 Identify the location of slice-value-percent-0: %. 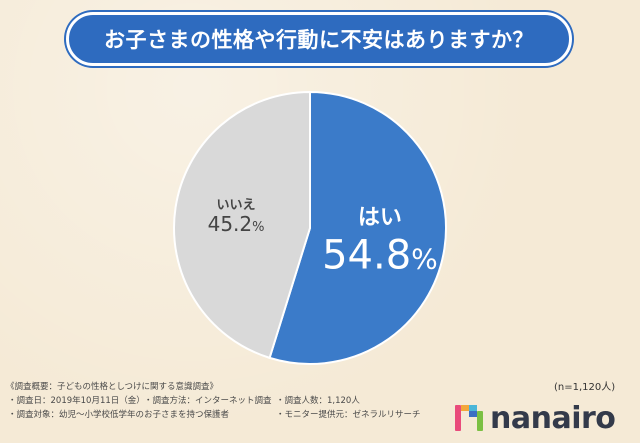
(424, 259).